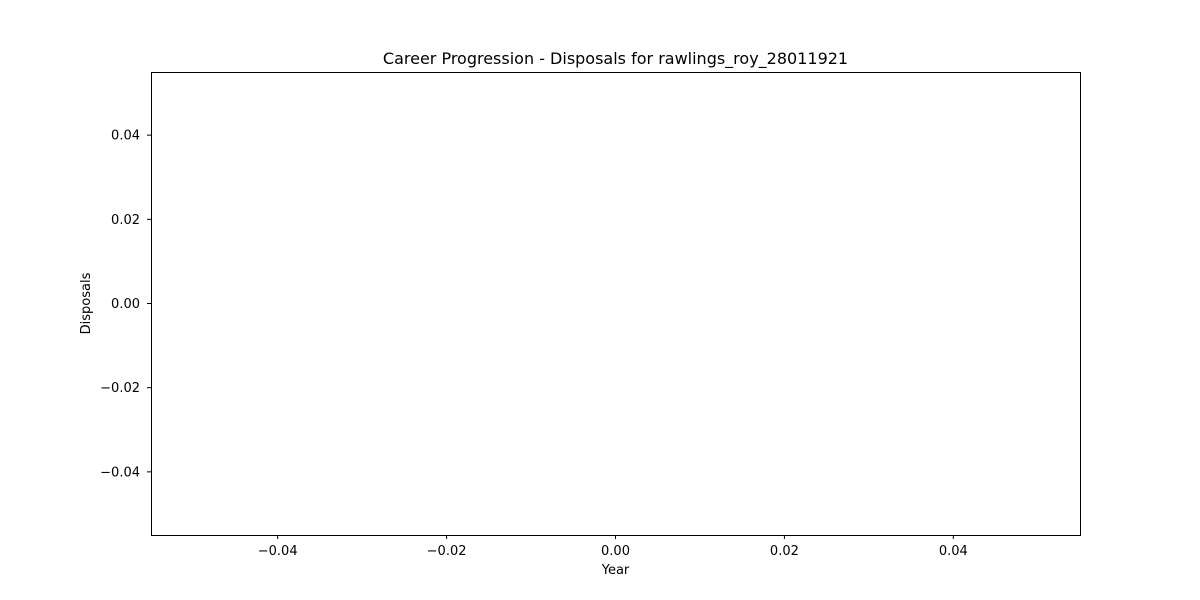  What do you see at coordinates (125, 136) in the screenshot?
I see `y-tick-label: 0.04` at bounding box center [125, 136].